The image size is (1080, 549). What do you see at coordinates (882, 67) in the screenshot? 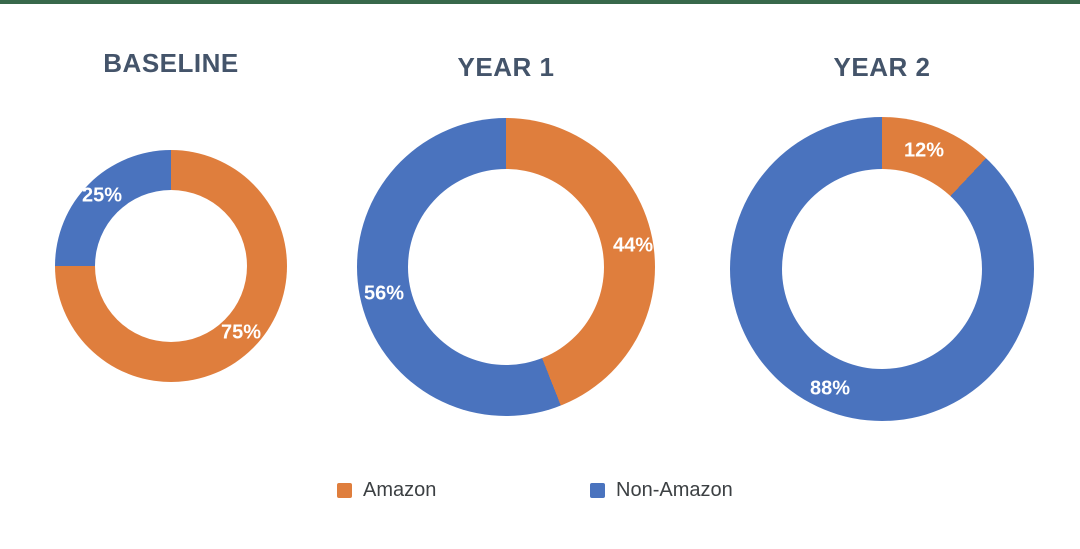
I see `chart-year-2-title: YEAR 2` at bounding box center [882, 67].